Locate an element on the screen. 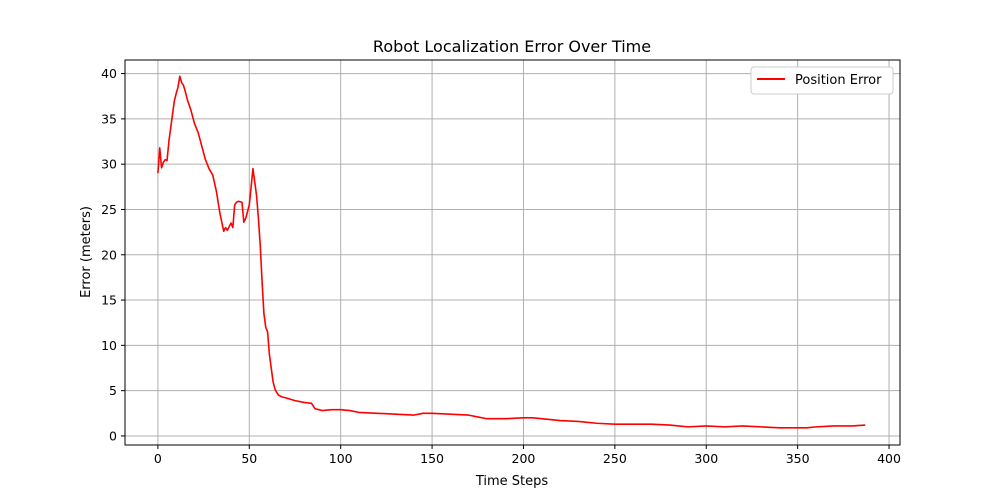 The height and width of the screenshot is (500, 1000). x-tick-label: 250 is located at coordinates (615, 458).